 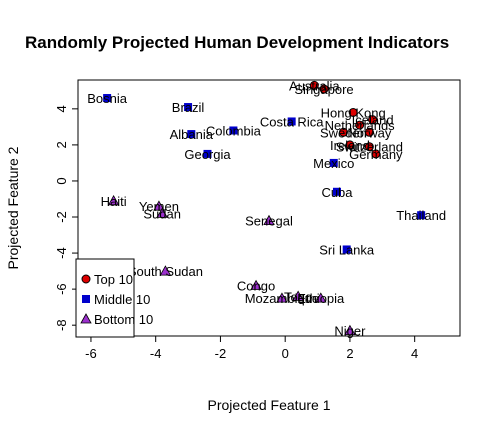 I want to click on point-label: Singapore, so click(x=323, y=89).